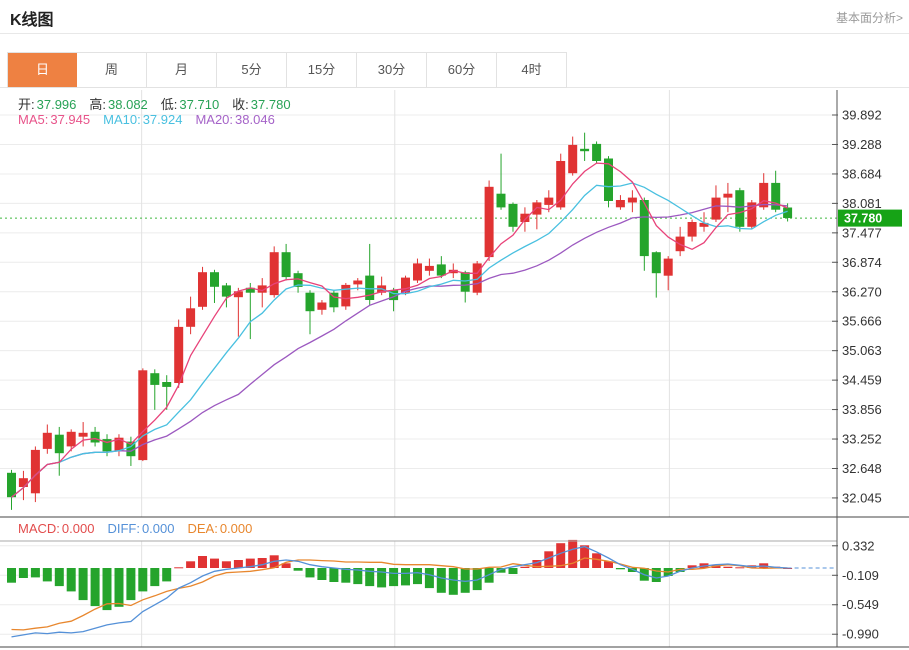 This screenshot has width=909, height=650. What do you see at coordinates (862, 321) in the screenshot?
I see `axis-tick-label: 35.666` at bounding box center [862, 321].